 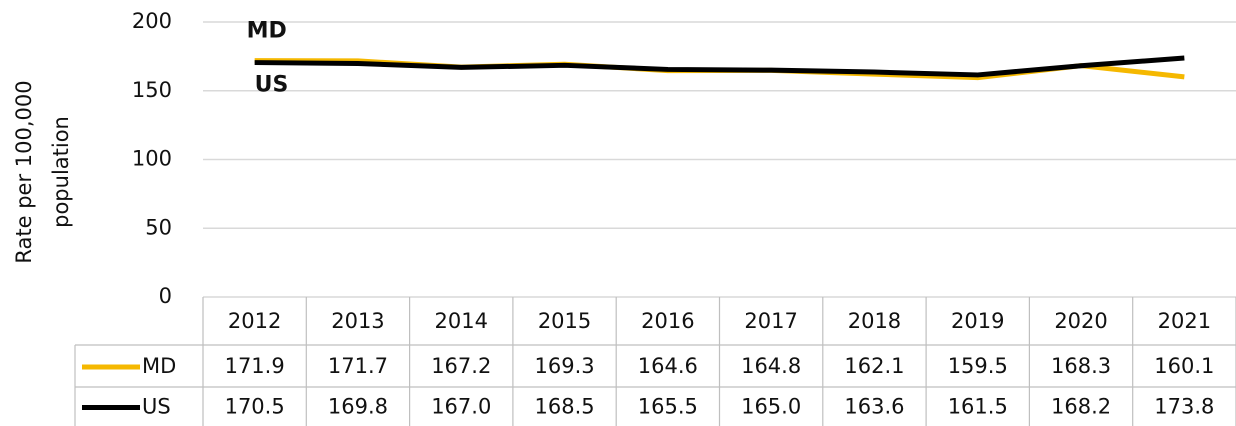 What do you see at coordinates (165, 296) in the screenshot?
I see `y-tick-label: 0` at bounding box center [165, 296].